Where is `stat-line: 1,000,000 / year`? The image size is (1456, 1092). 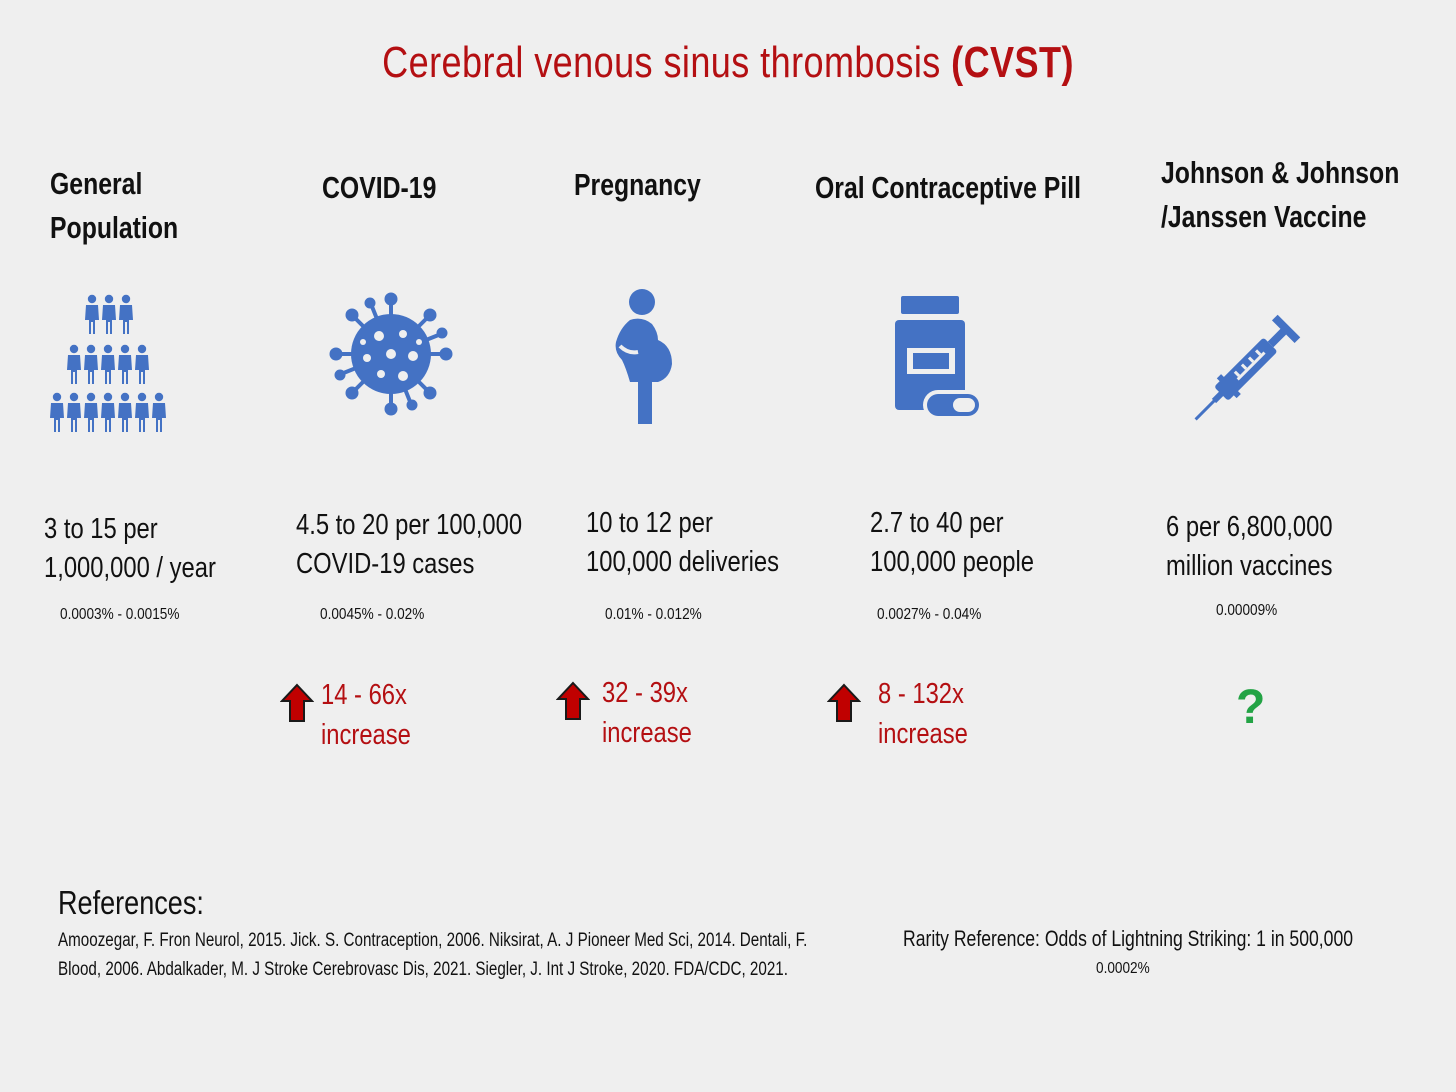 stat-line: 1,000,000 / year is located at coordinates (130, 568).